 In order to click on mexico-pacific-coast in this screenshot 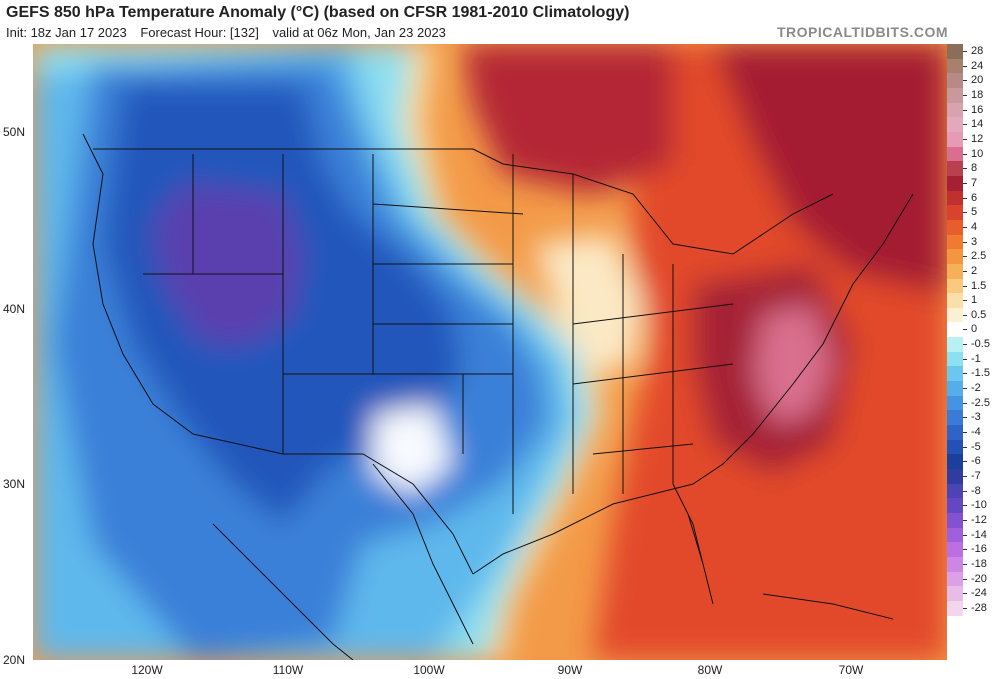, I will do `click(283, 591)`.